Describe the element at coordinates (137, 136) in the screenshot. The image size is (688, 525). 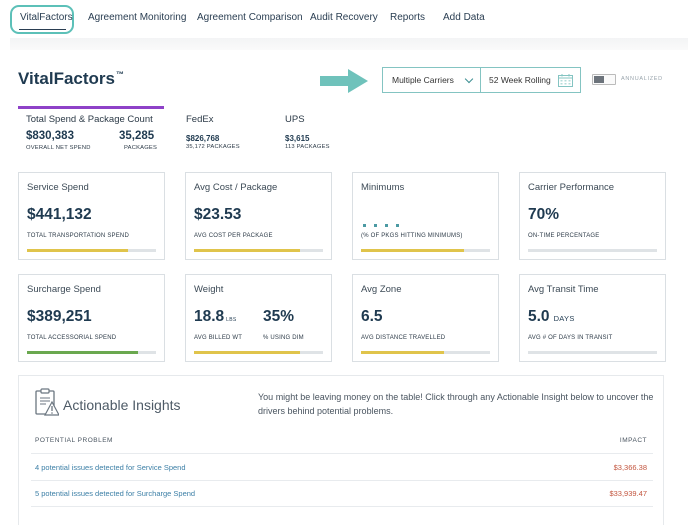
I see `package-count-value: 35,285` at that location.